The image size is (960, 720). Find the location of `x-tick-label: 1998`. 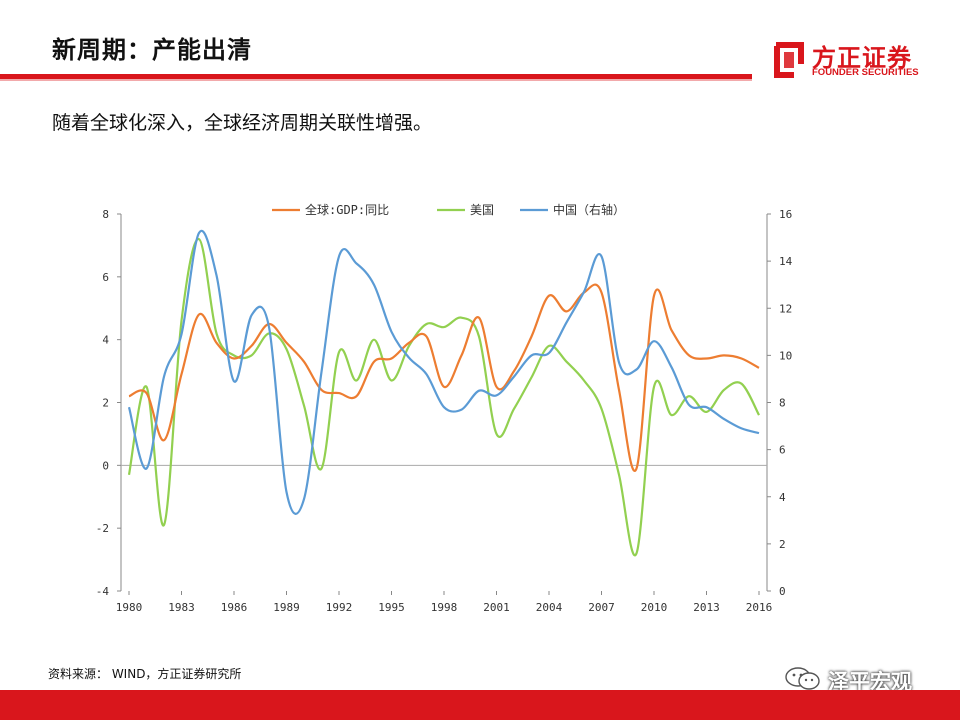

x-tick-label: 1998 is located at coordinates (444, 607).